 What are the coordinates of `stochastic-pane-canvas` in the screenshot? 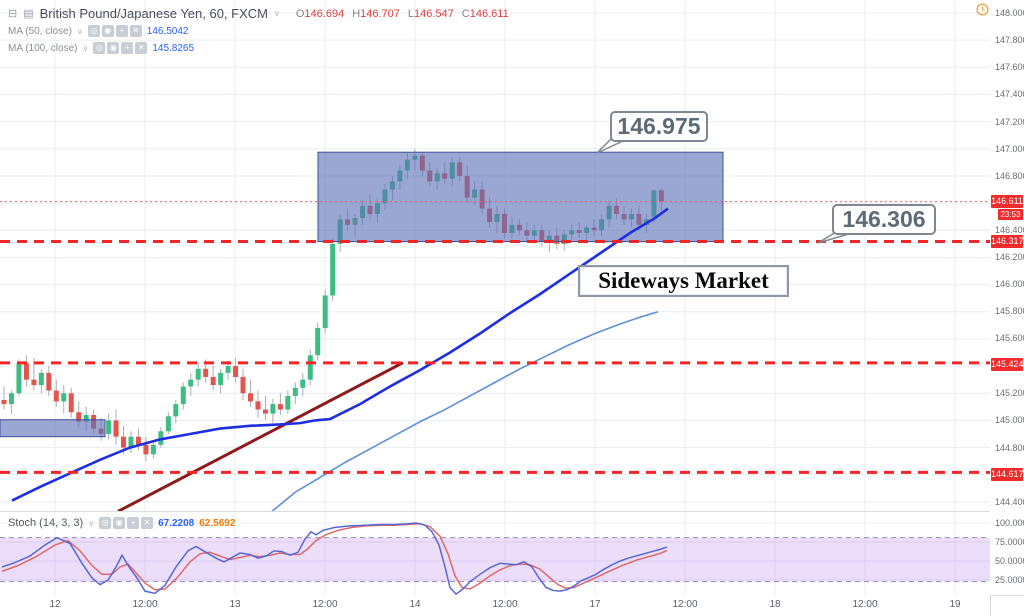 It's located at (495, 553).